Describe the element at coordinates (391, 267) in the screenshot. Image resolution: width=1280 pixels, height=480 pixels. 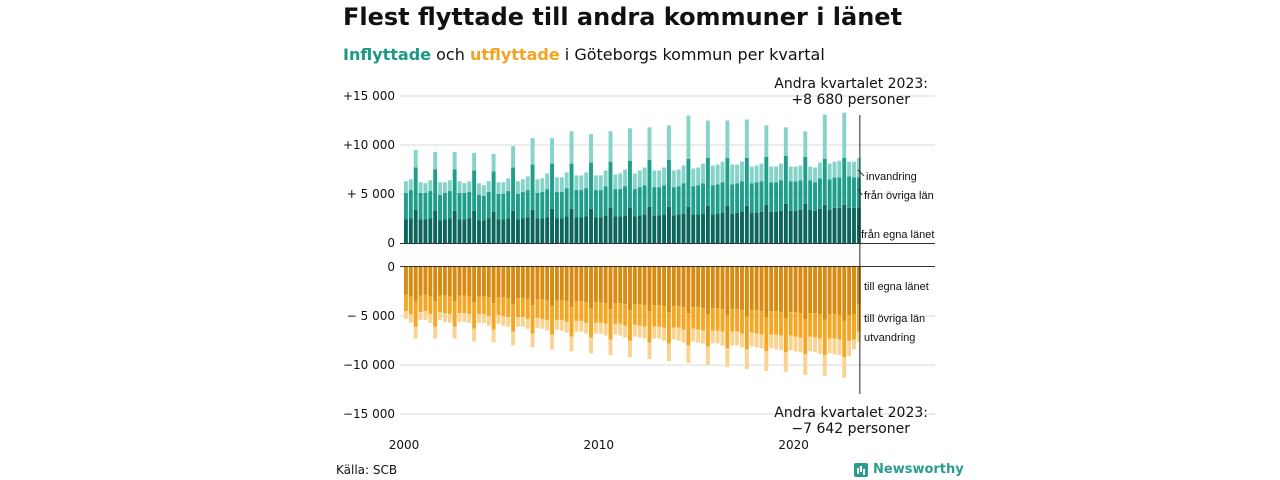
I see `y-tick-label: 0` at that location.